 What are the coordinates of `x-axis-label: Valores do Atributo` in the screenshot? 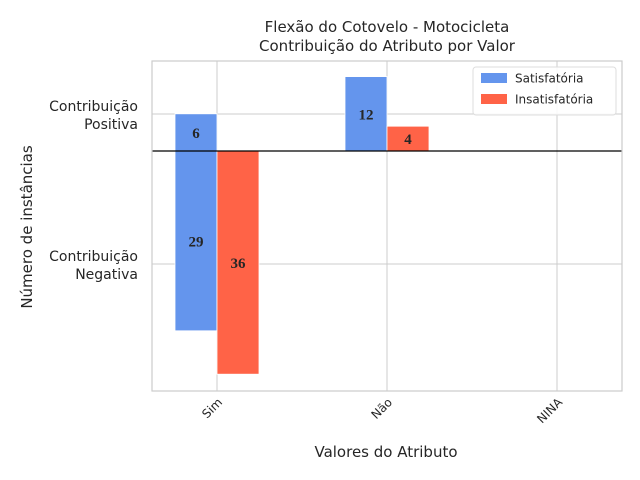 It's located at (385, 452).